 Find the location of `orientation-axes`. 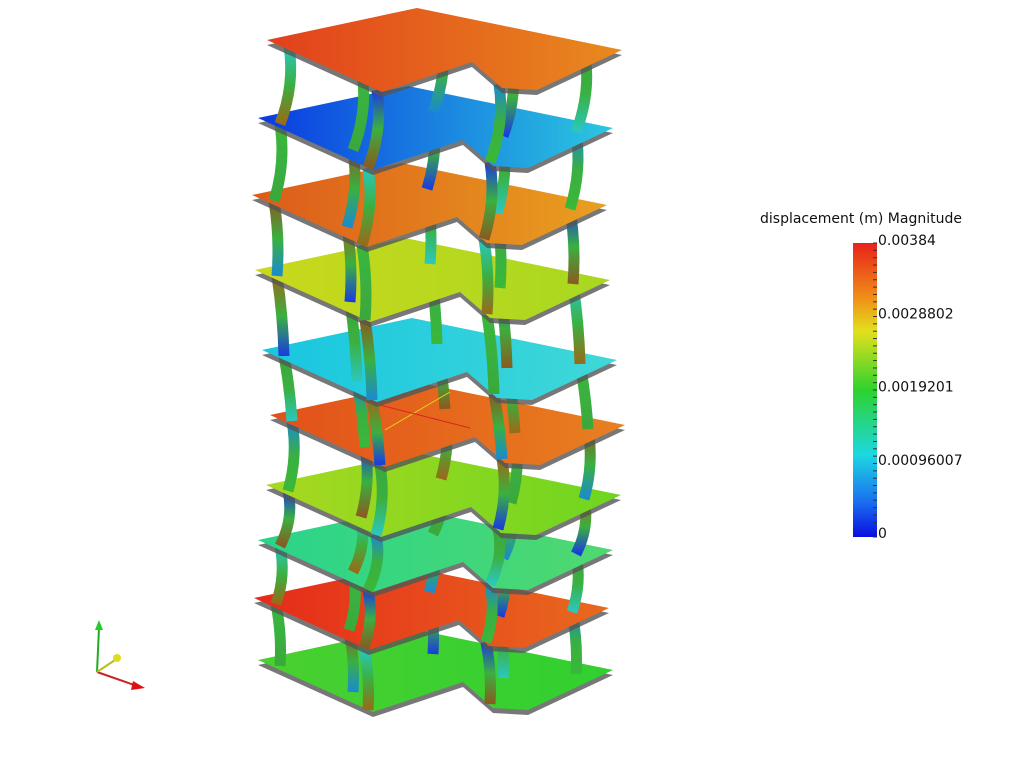

orientation-axes is located at coordinates (120, 655).